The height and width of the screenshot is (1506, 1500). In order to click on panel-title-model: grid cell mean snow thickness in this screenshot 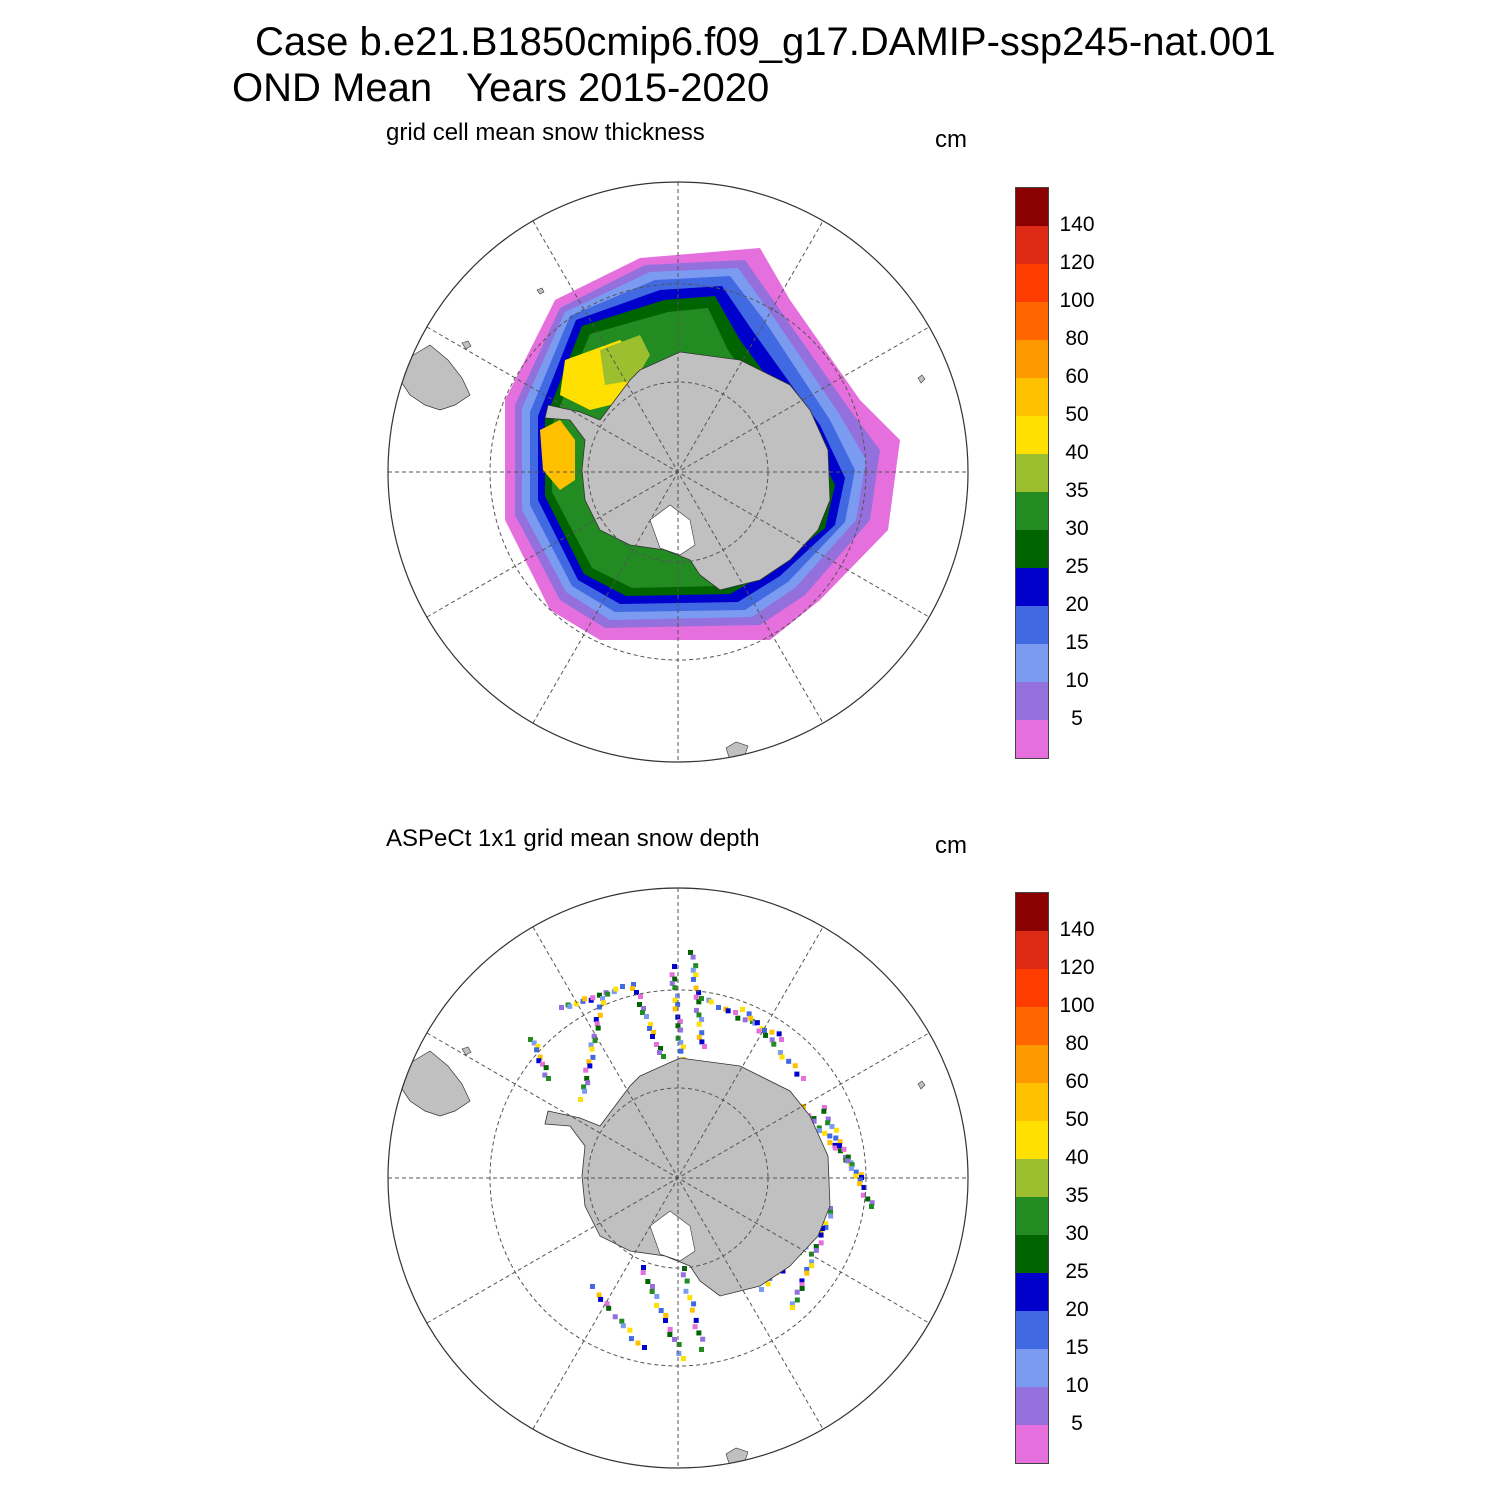, I will do `click(545, 132)`.